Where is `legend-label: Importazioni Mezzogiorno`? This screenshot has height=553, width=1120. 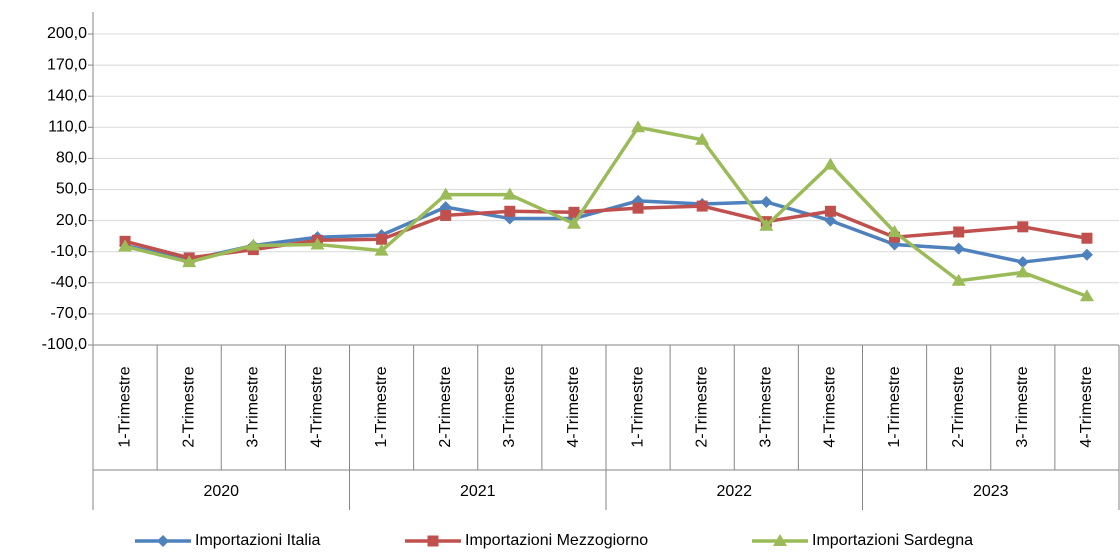
legend-label: Importazioni Mezzogiorno is located at coordinates (556, 540).